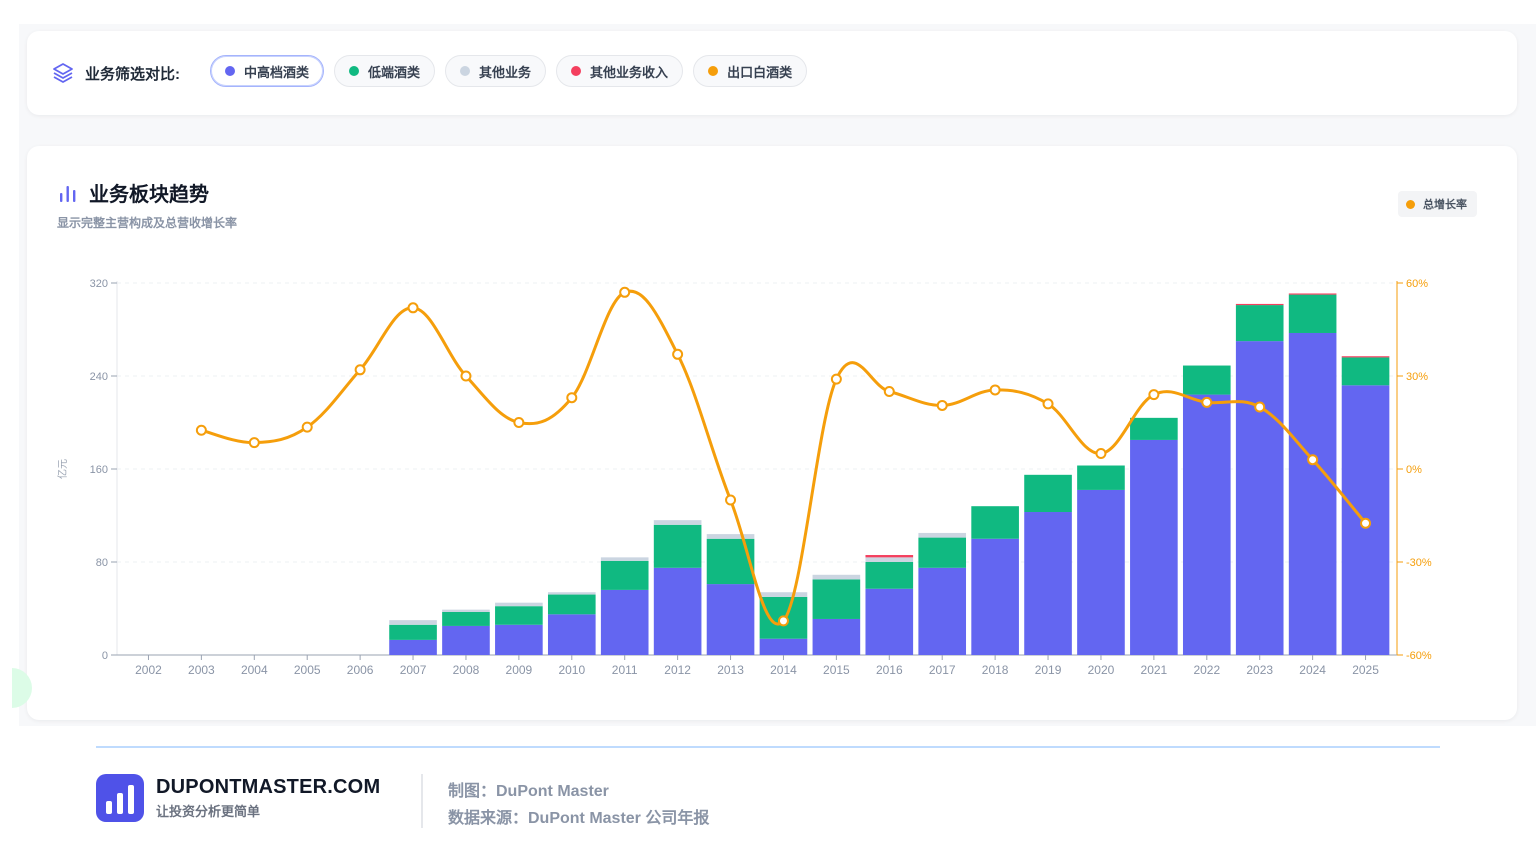  I want to click on chart-title-text: 业务板块趋势, so click(149, 195).